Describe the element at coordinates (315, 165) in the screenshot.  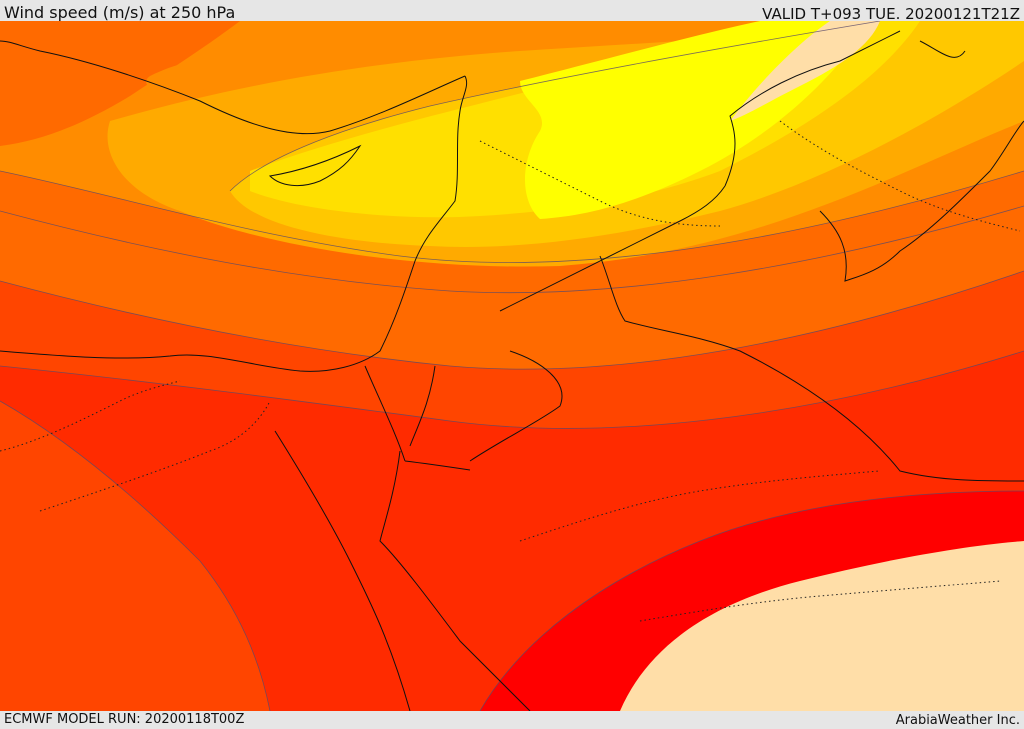
I see `coastline-cyprus` at that location.